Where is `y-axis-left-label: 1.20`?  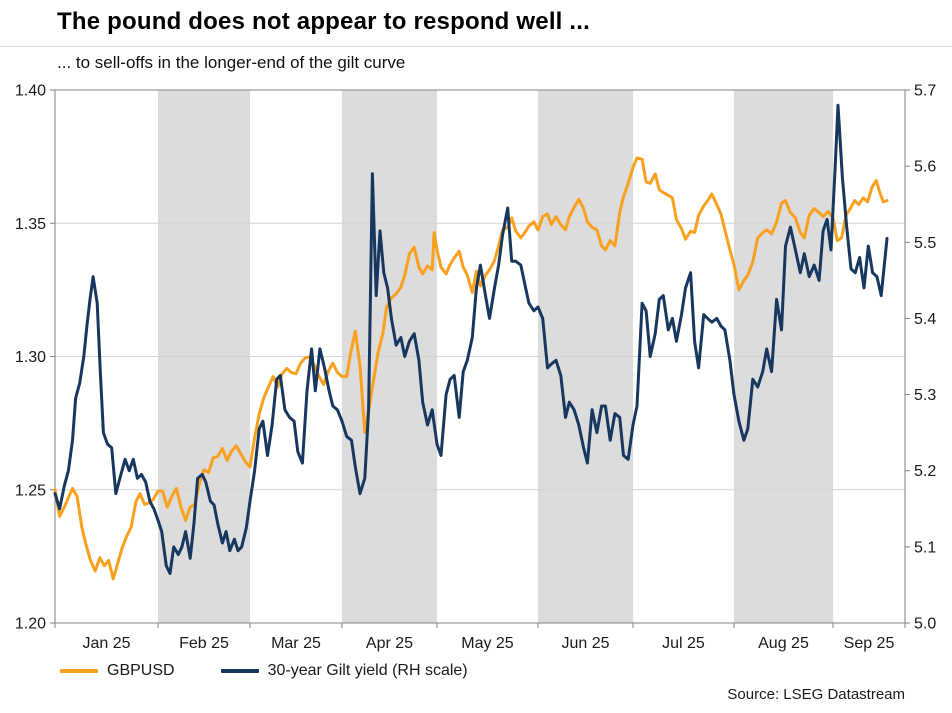
y-axis-left-label: 1.20 is located at coordinates (30, 624).